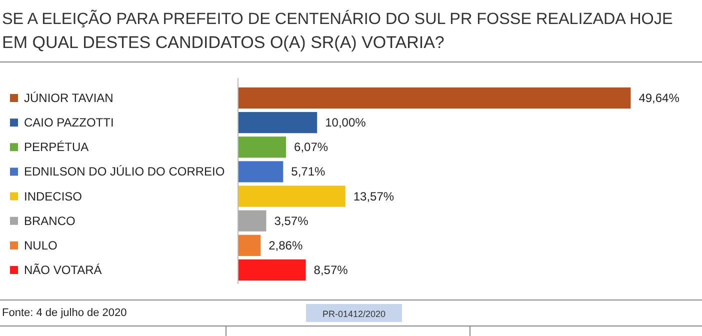 The width and height of the screenshot is (702, 336). Describe the element at coordinates (53, 196) in the screenshot. I see `y-tick-label: INDECISO` at that location.